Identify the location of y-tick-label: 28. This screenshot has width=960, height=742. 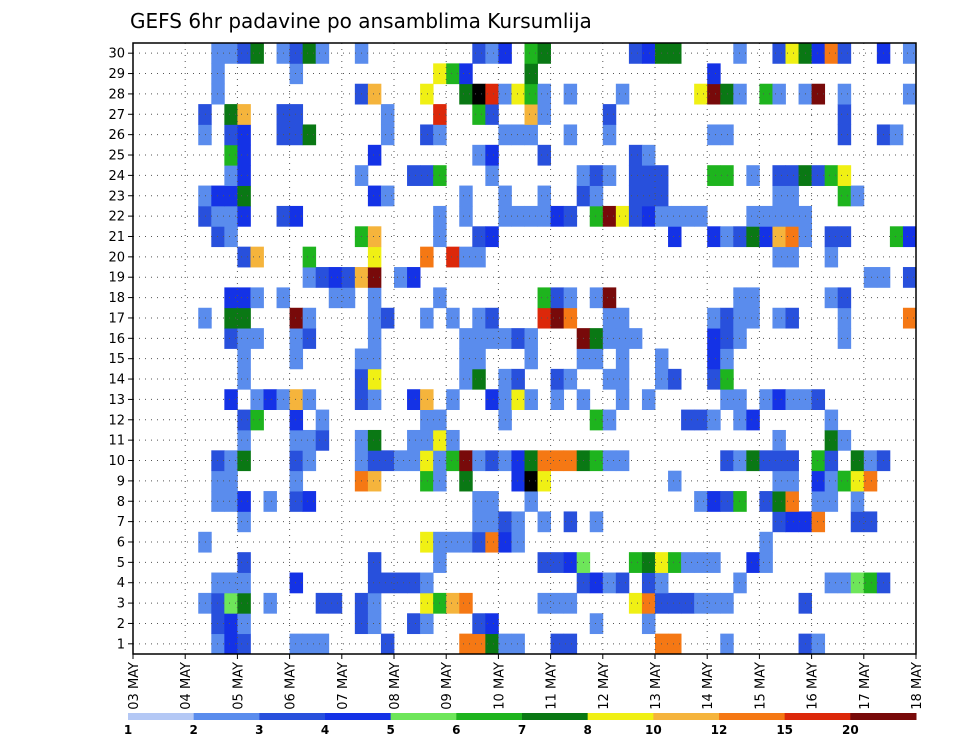
(116, 94).